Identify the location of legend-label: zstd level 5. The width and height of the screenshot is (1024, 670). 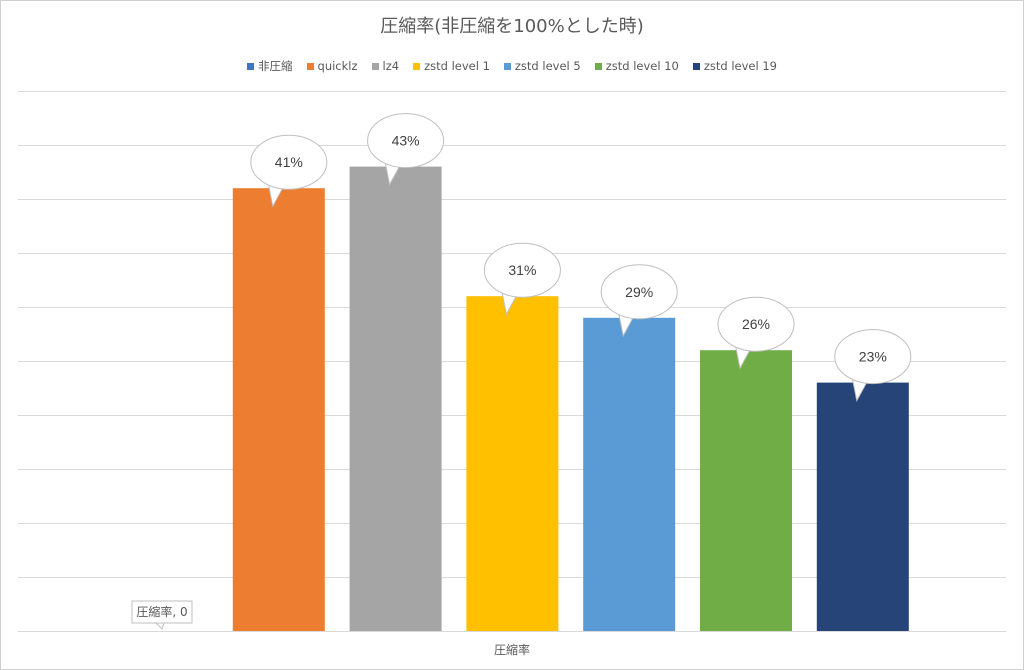
(547, 66).